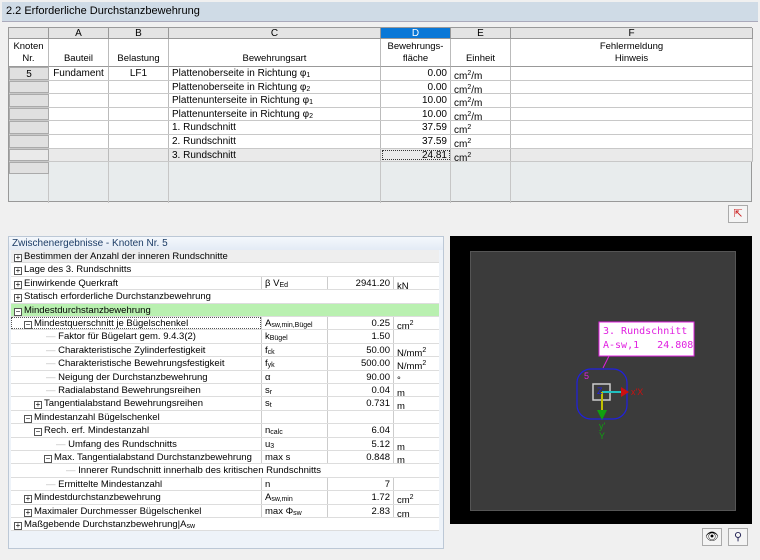 The height and width of the screenshot is (560, 760). Describe the element at coordinates (136, 336) in the screenshot. I see `tree-label: — Faktor für Bügelart gem. 9.4.3(2)` at that location.